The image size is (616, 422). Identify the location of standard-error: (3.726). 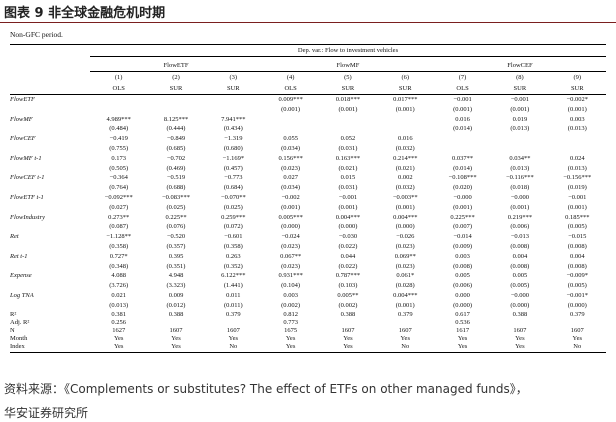
(119, 286).